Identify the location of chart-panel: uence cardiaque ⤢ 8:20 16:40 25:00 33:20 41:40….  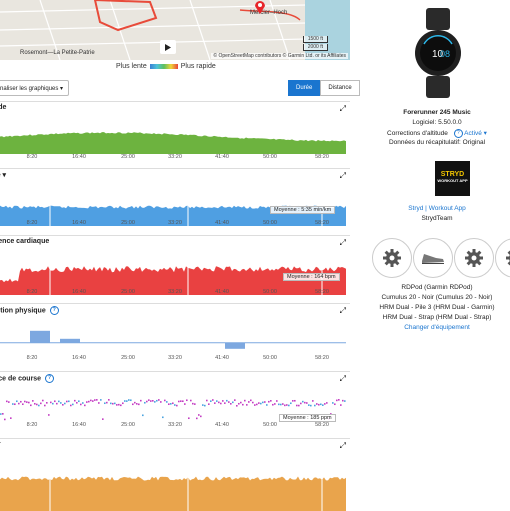
(175, 268).